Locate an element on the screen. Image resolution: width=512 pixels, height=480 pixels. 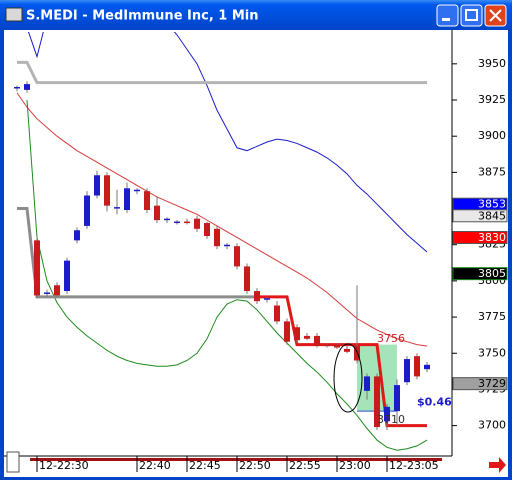
y-tick-label: 3925 is located at coordinates (492, 99).